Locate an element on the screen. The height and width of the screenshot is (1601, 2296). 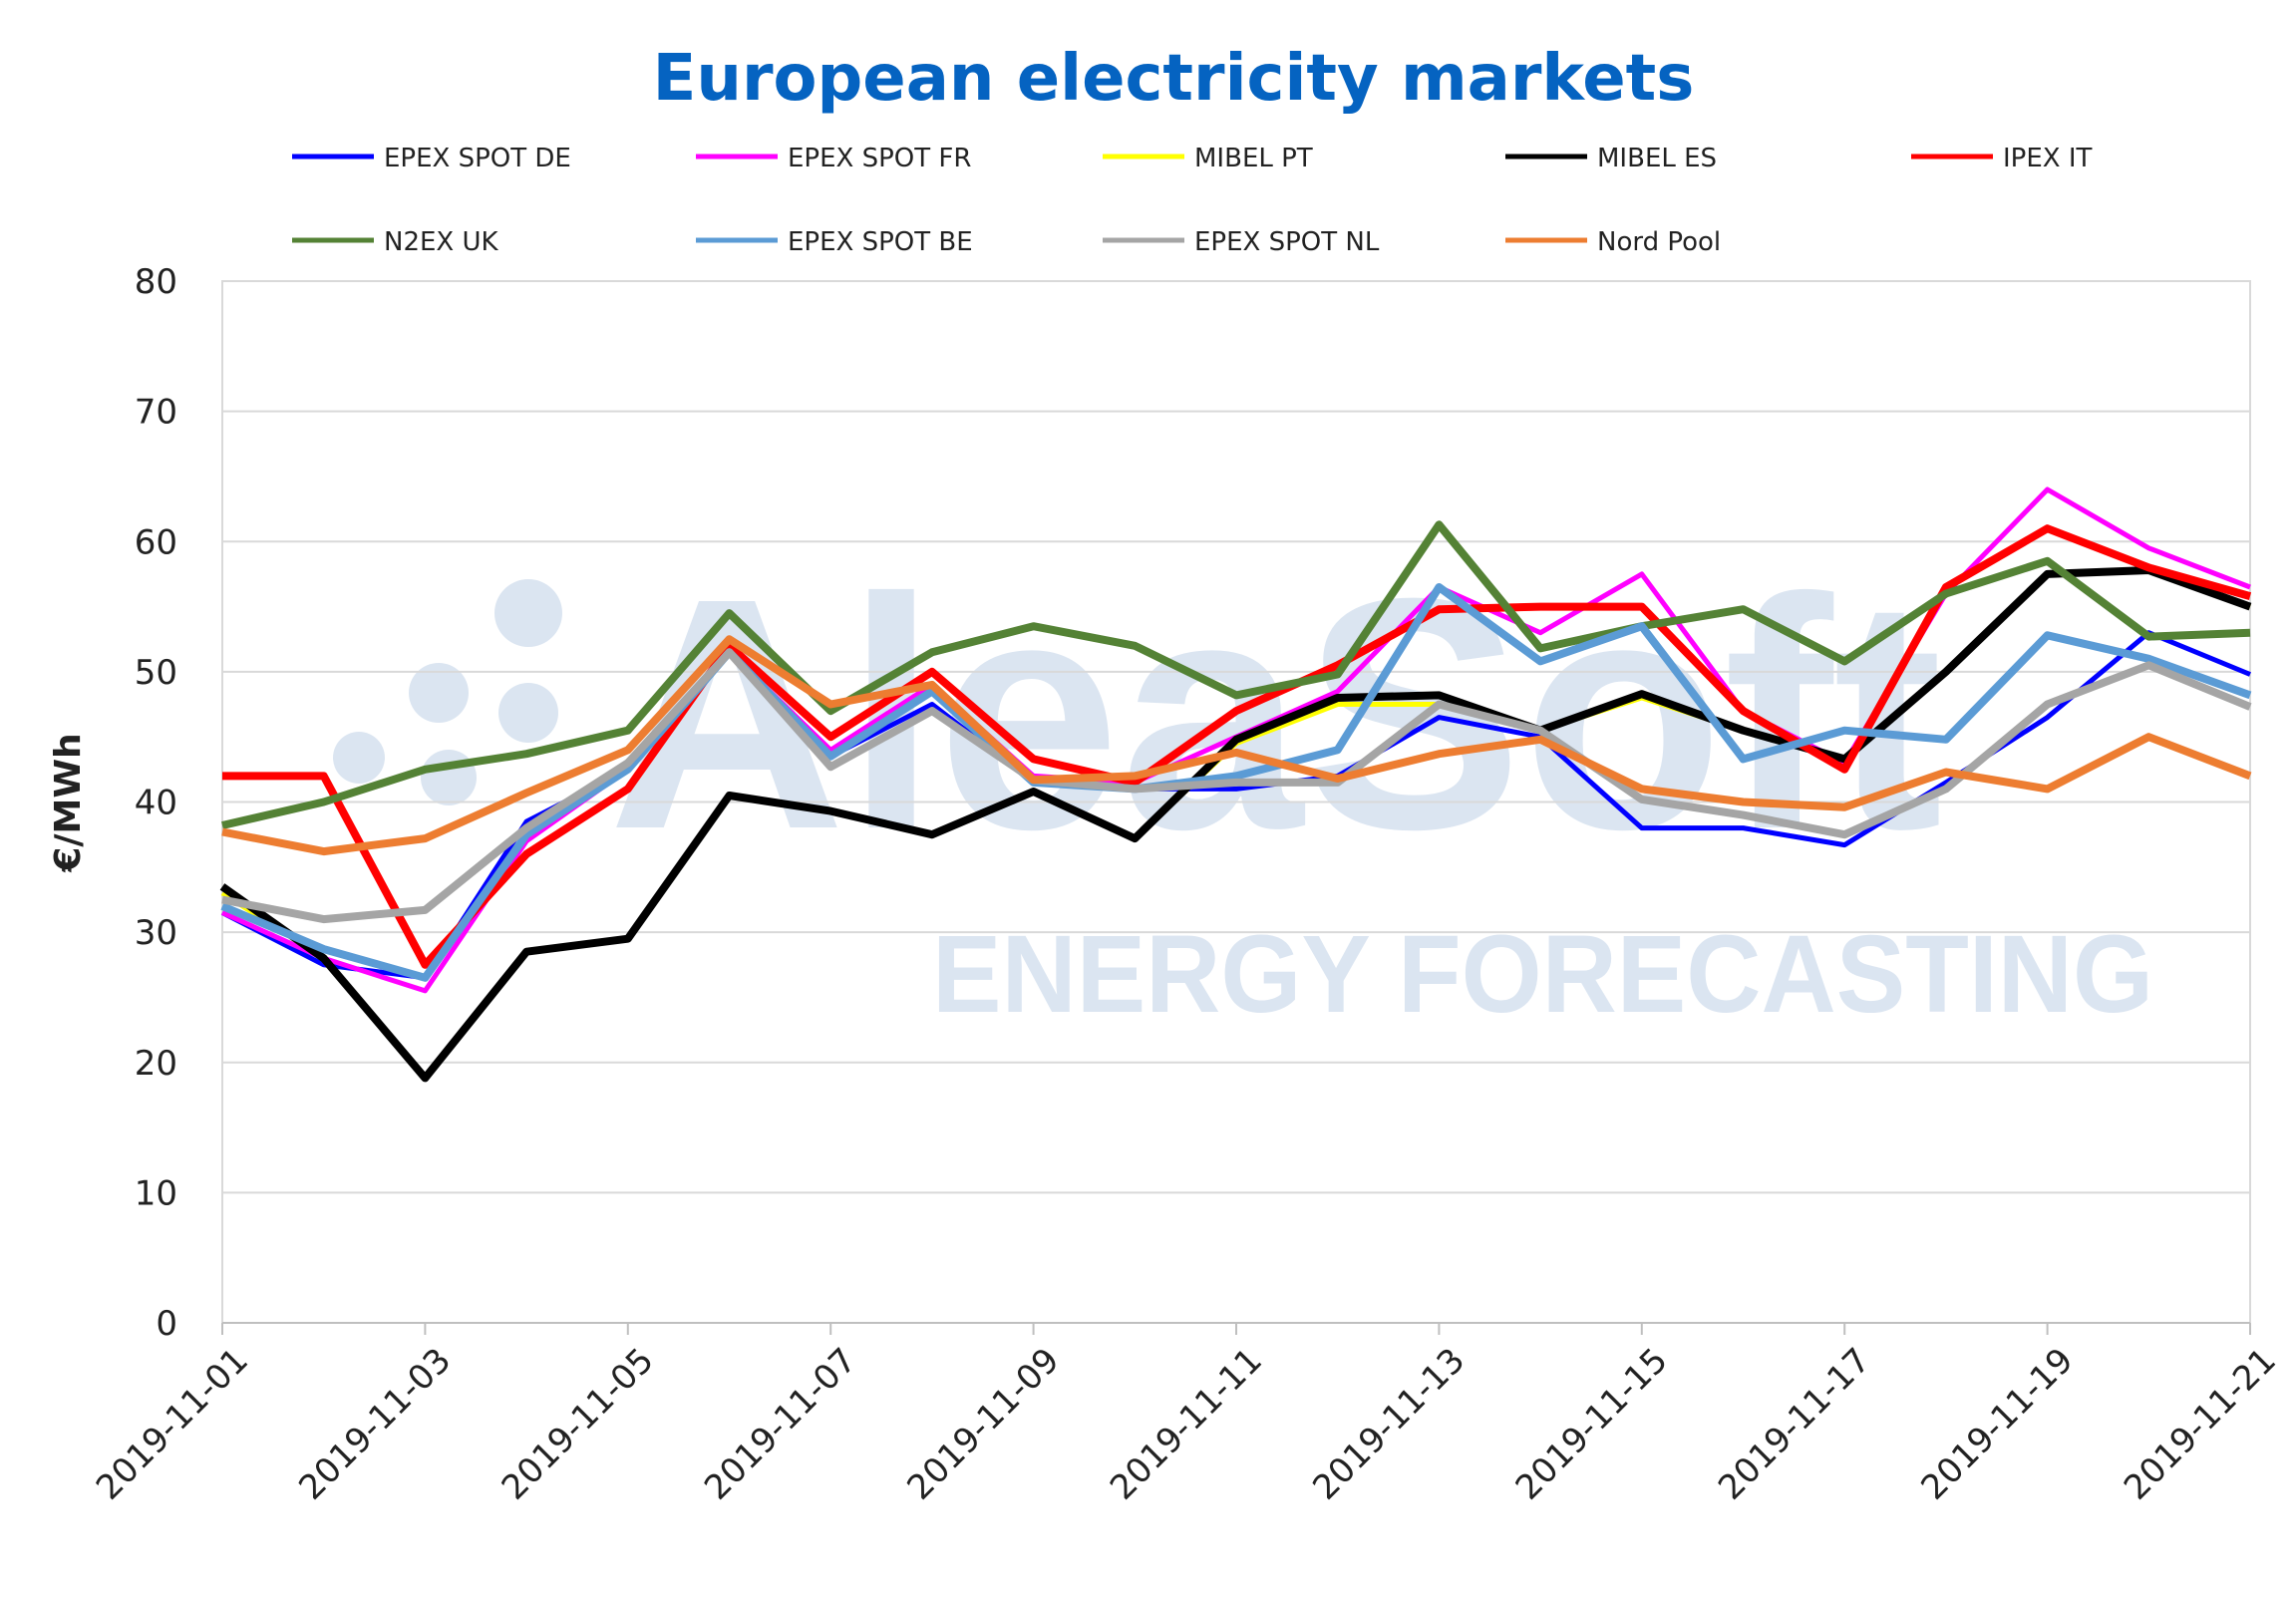
x-tick-label: 2019-11-13 is located at coordinates (1389, 1425).